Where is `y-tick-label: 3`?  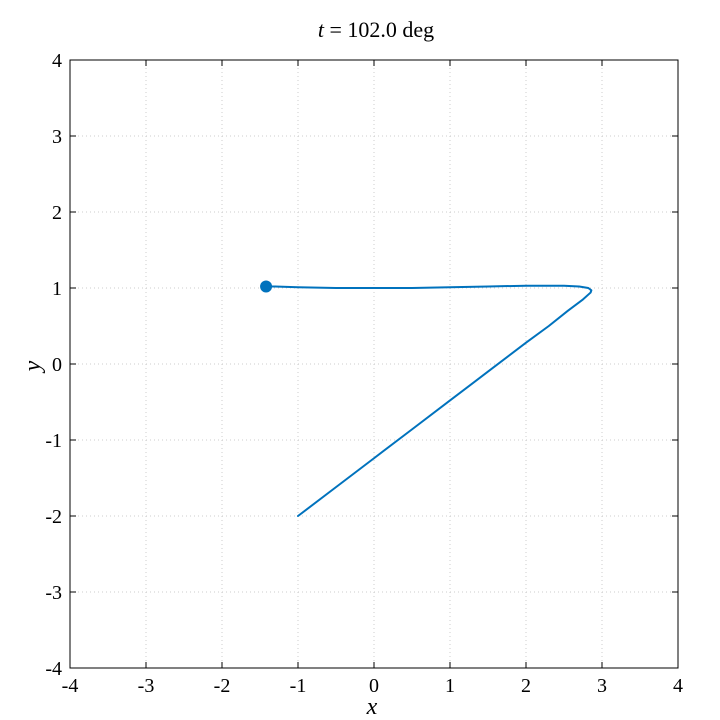
y-tick-label: 3 is located at coordinates (57, 137).